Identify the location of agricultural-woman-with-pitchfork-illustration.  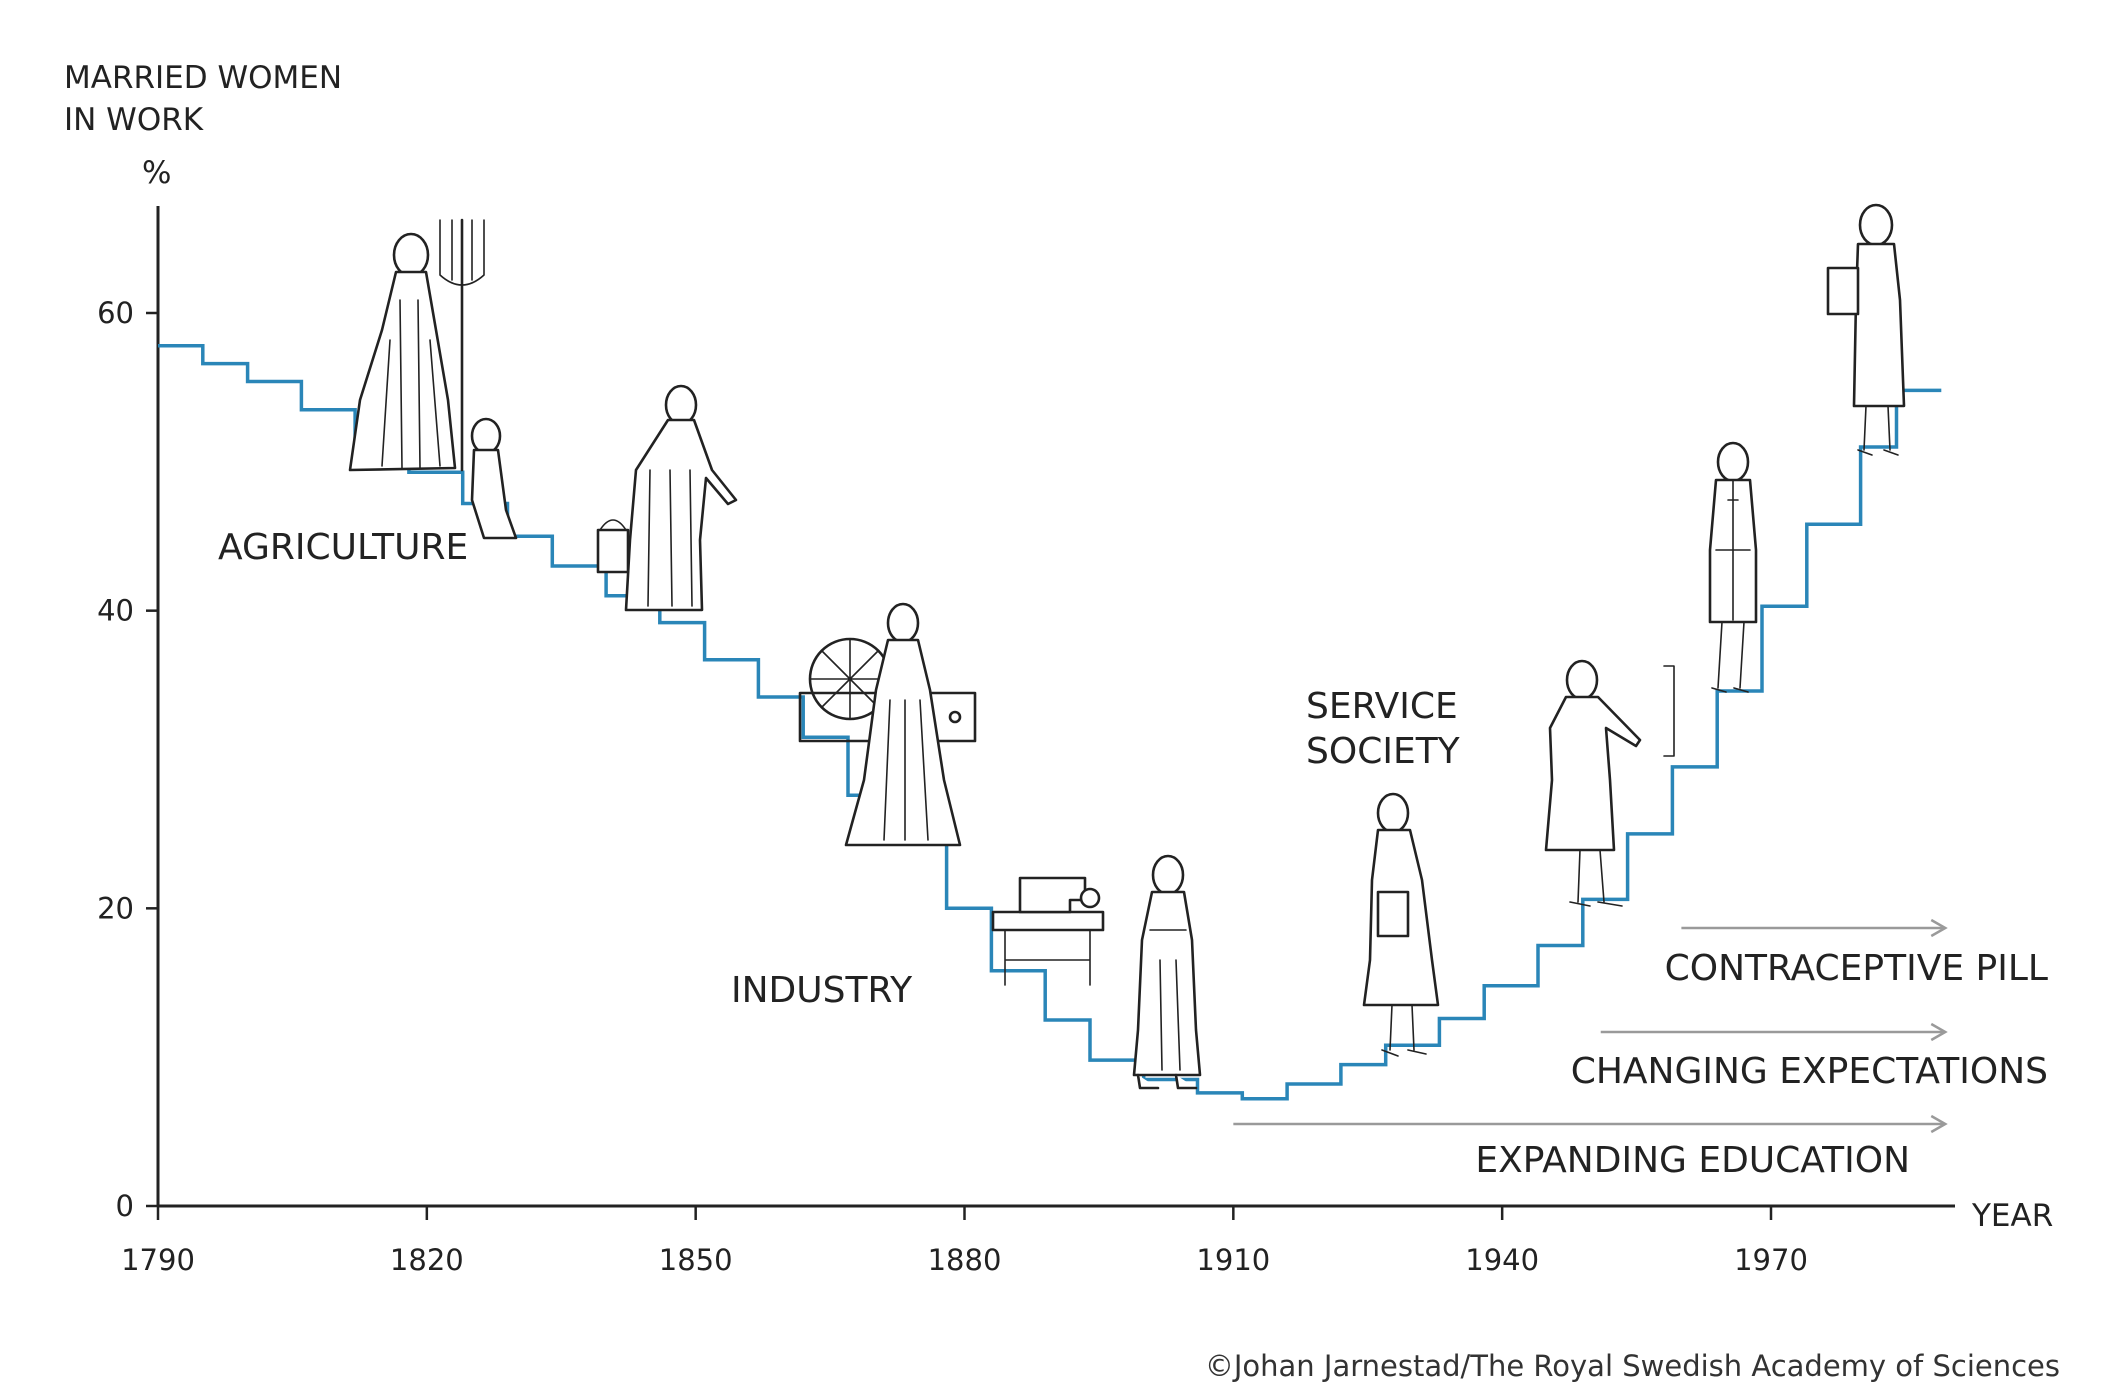
(433, 379).